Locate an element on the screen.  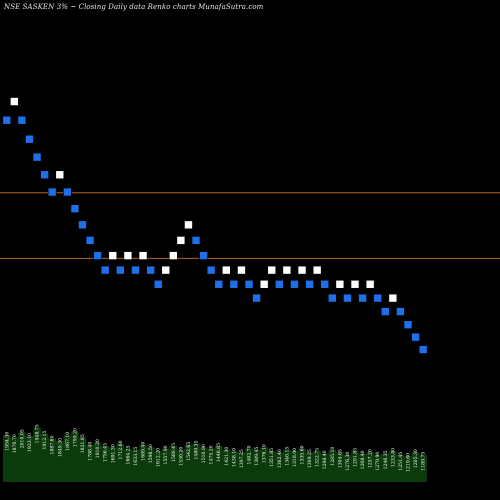
tick-label: 1318.90 is located at coordinates (295, 457).